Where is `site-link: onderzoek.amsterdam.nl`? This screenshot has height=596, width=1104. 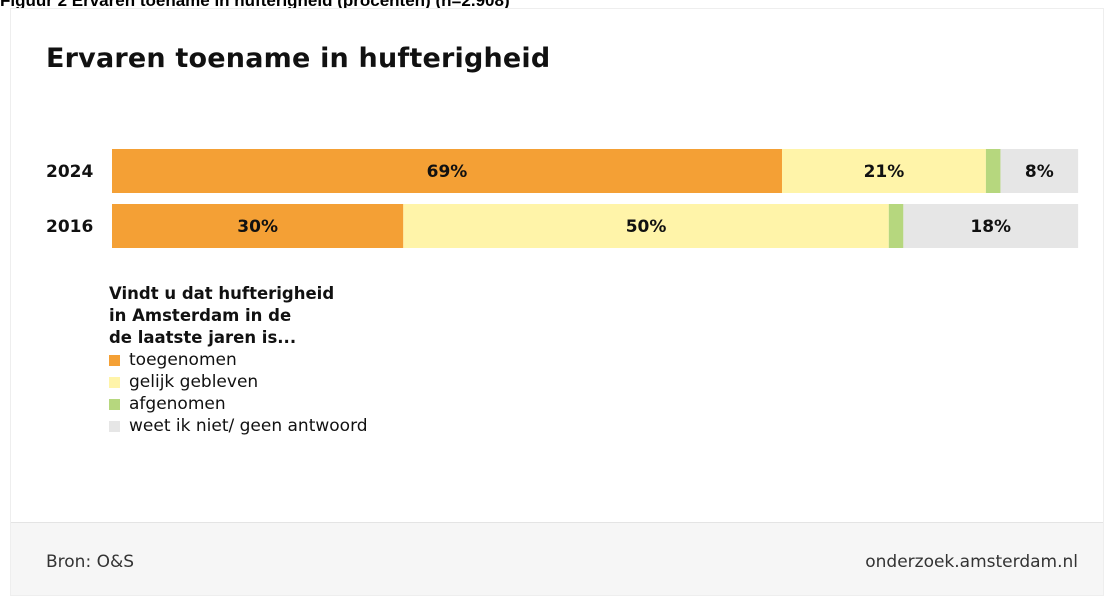 site-link: onderzoek.amsterdam.nl is located at coordinates (971, 562).